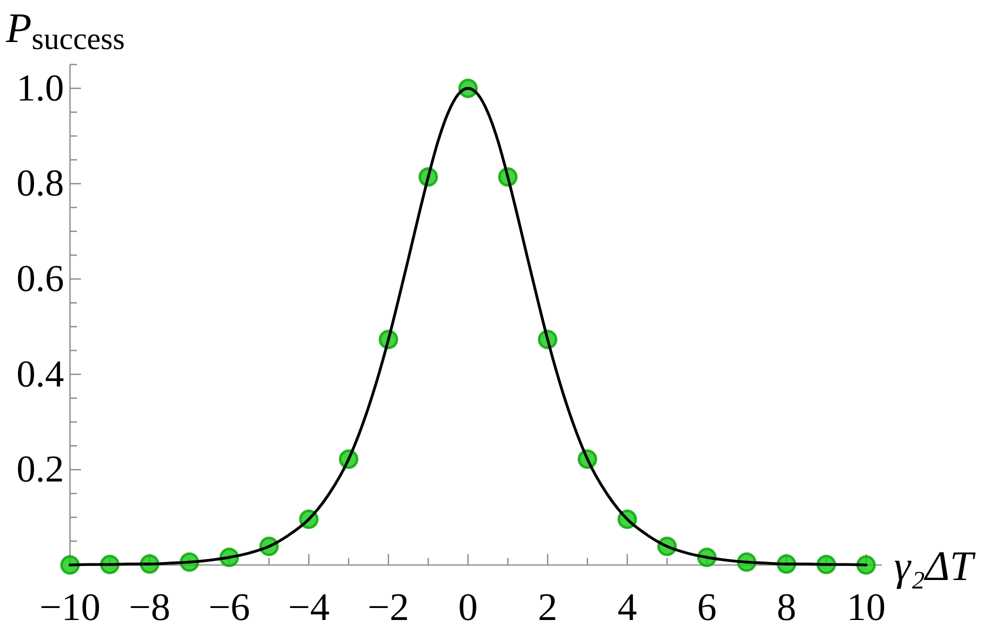 Image resolution: width=997 pixels, height=634 pixels. I want to click on x-tick-label: −2, so click(389, 607).